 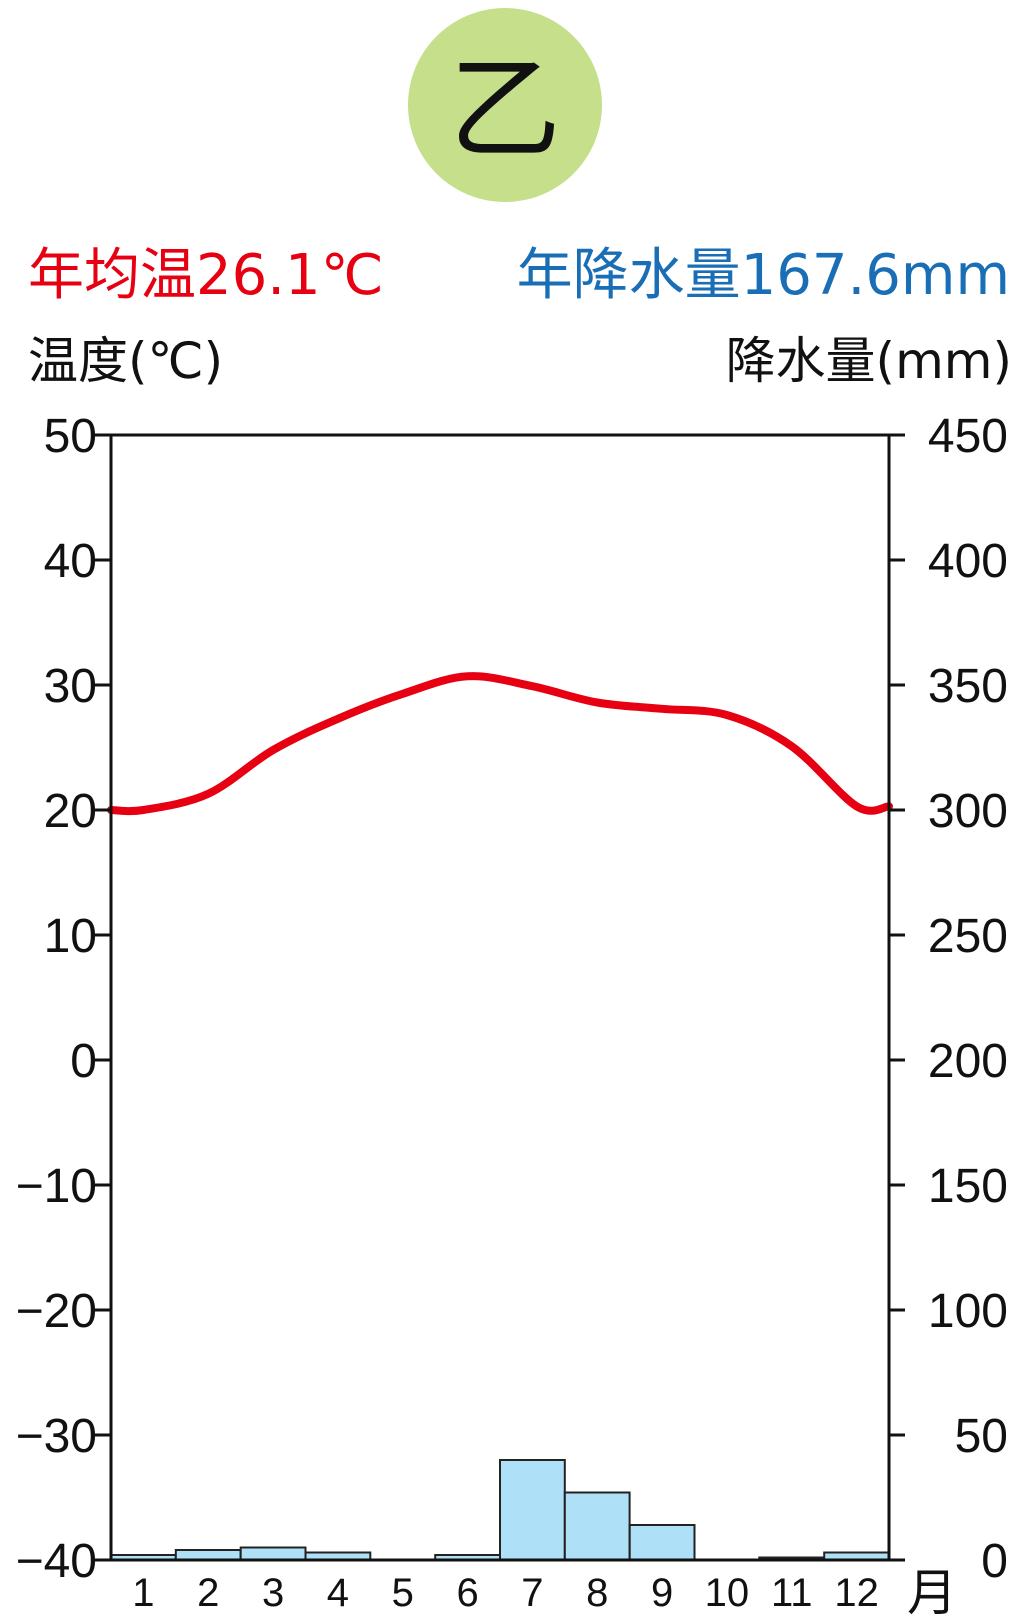 I want to click on right-tick-label: 100, so click(x=968, y=1311).